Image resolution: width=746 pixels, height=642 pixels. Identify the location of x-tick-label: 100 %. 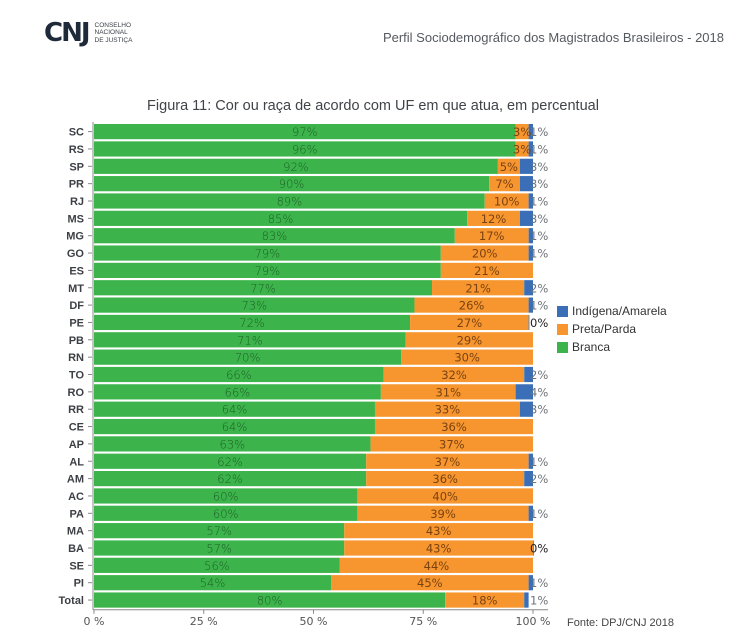
(533, 621).